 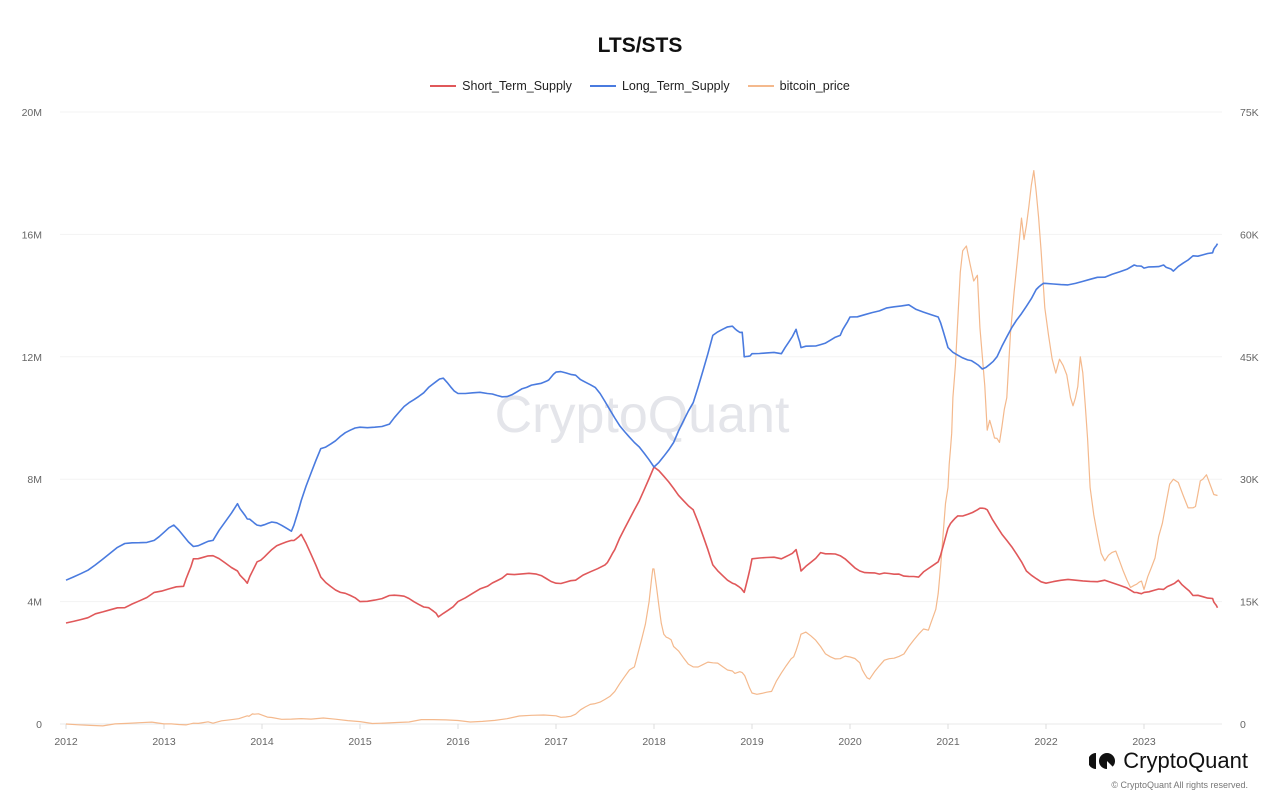 What do you see at coordinates (32, 358) in the screenshot?
I see `y-left-tick: 12M` at bounding box center [32, 358].